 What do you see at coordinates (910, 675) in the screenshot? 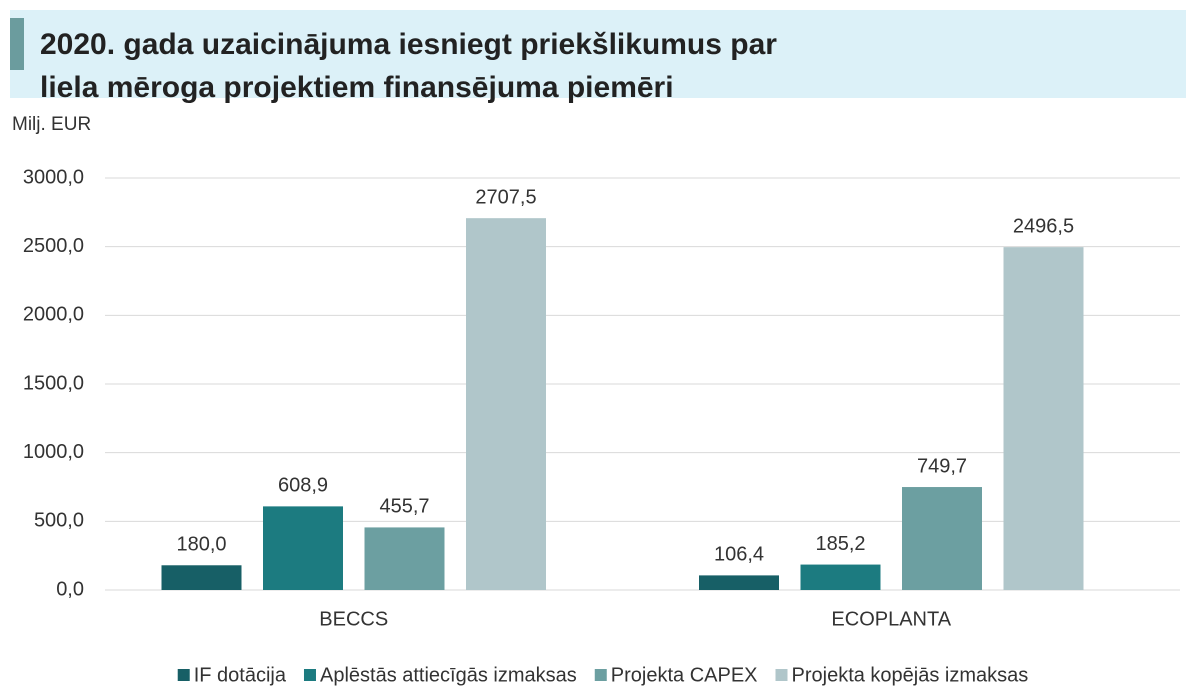
I see `legend-label: Projekta kopējās izmaksas` at bounding box center [910, 675].